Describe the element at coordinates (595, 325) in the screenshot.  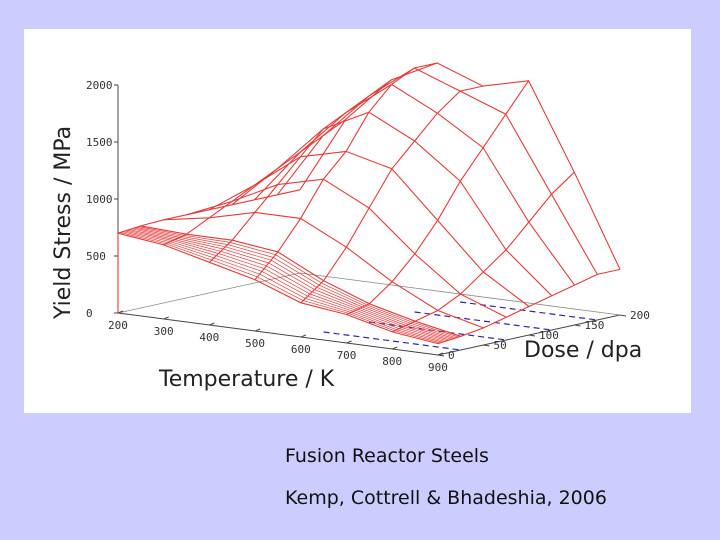
I see `y-tick-label: 150` at that location.